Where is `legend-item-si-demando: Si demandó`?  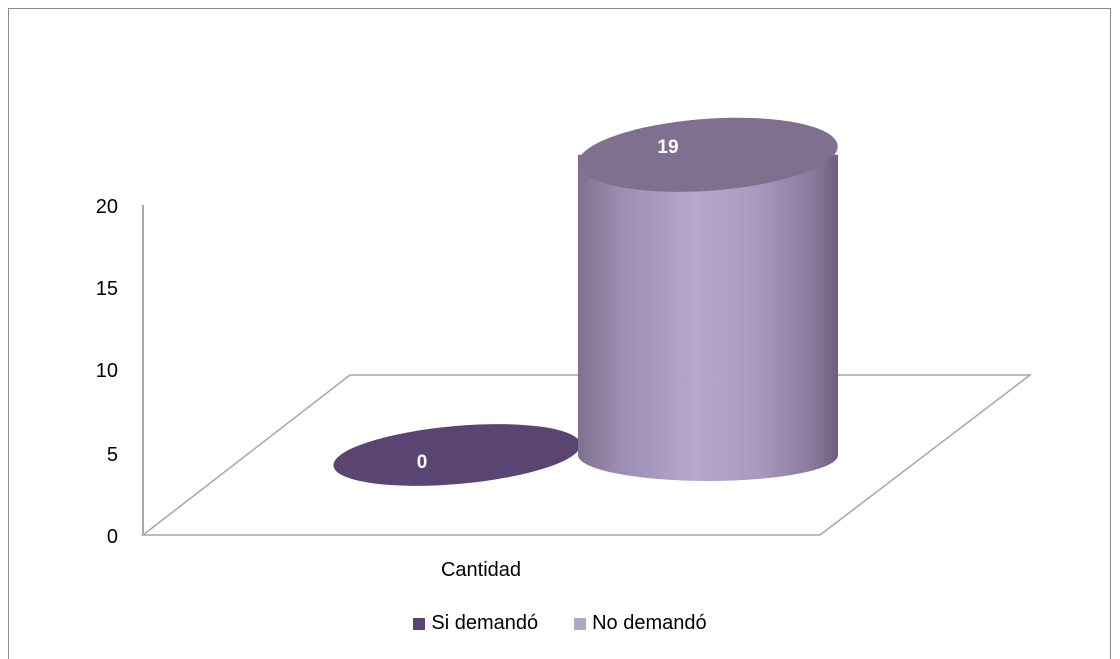
legend-item-si-demando: Si demandó is located at coordinates (475, 623).